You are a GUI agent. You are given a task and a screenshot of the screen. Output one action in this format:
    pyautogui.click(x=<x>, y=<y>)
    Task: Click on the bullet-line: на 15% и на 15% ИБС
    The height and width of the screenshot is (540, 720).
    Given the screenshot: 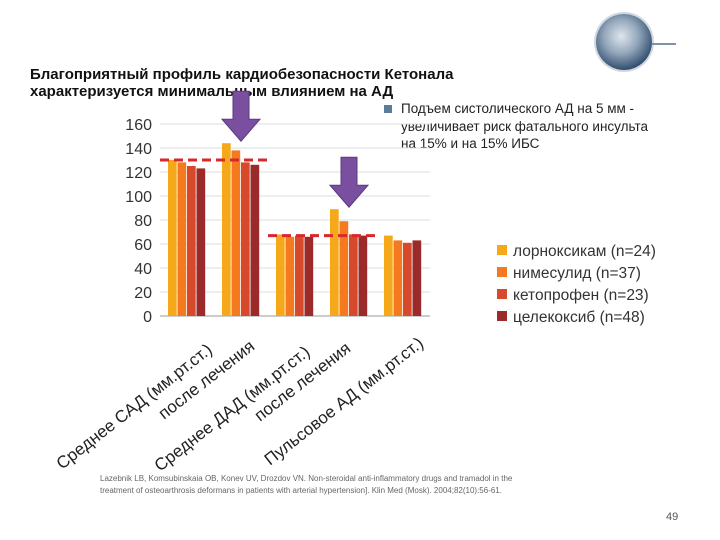 What is the action you would take?
    pyautogui.click(x=470, y=143)
    